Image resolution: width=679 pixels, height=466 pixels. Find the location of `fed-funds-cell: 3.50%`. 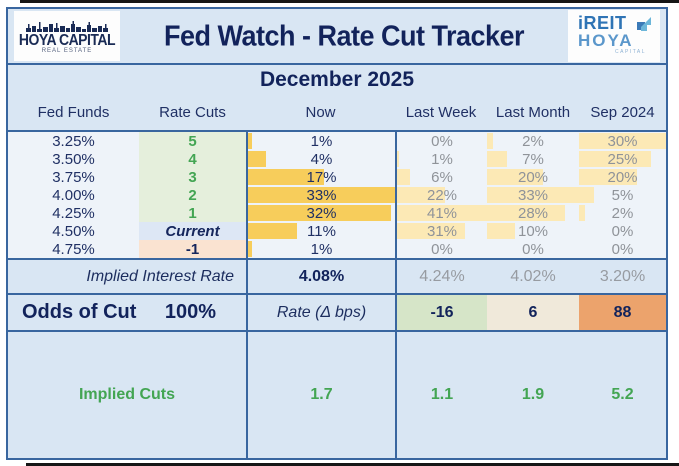

fed-funds-cell: 3.50% is located at coordinates (73, 159).